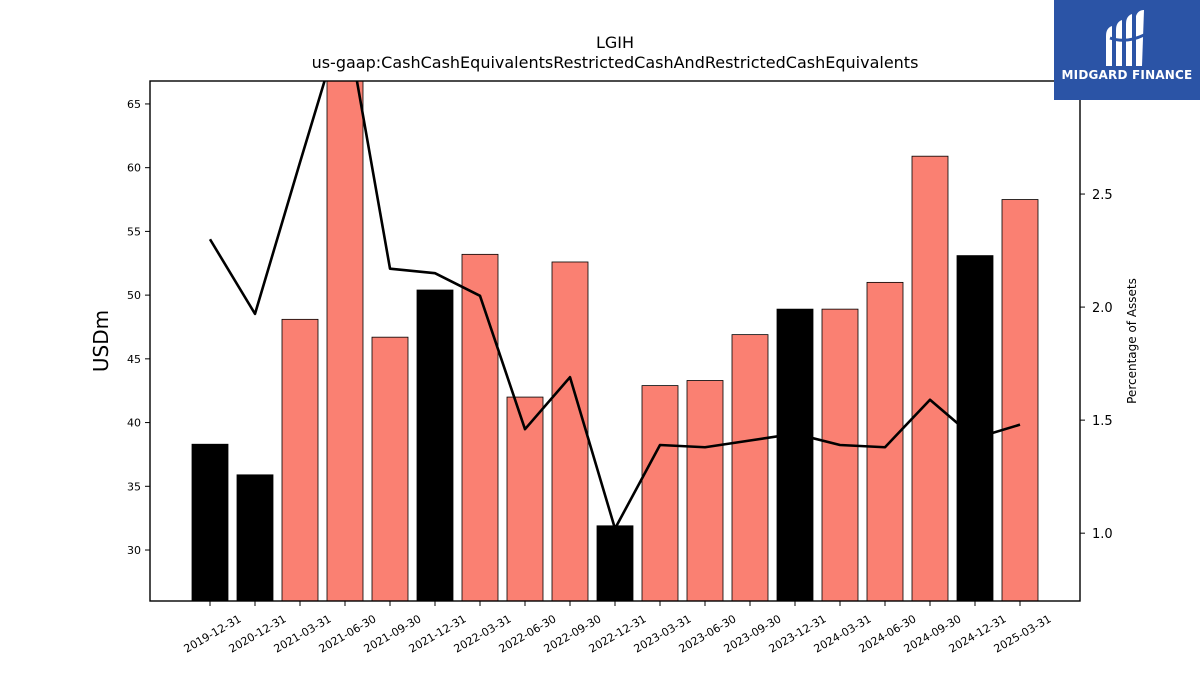 The height and width of the screenshot is (675, 1200). Describe the element at coordinates (1102, 421) in the screenshot. I see `y2-tick-label: 1.5` at that location.